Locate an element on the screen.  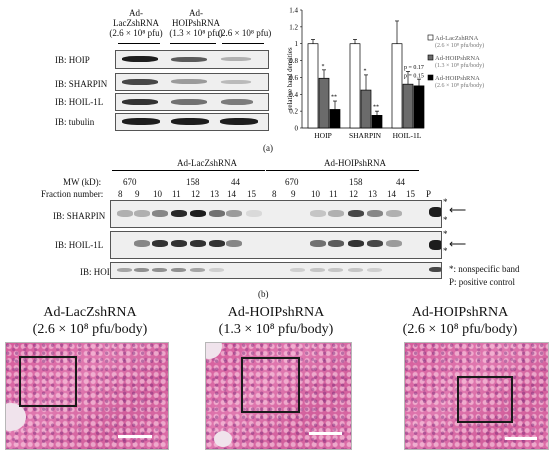
mw-670-right: 670 is located at coordinates (292, 182).